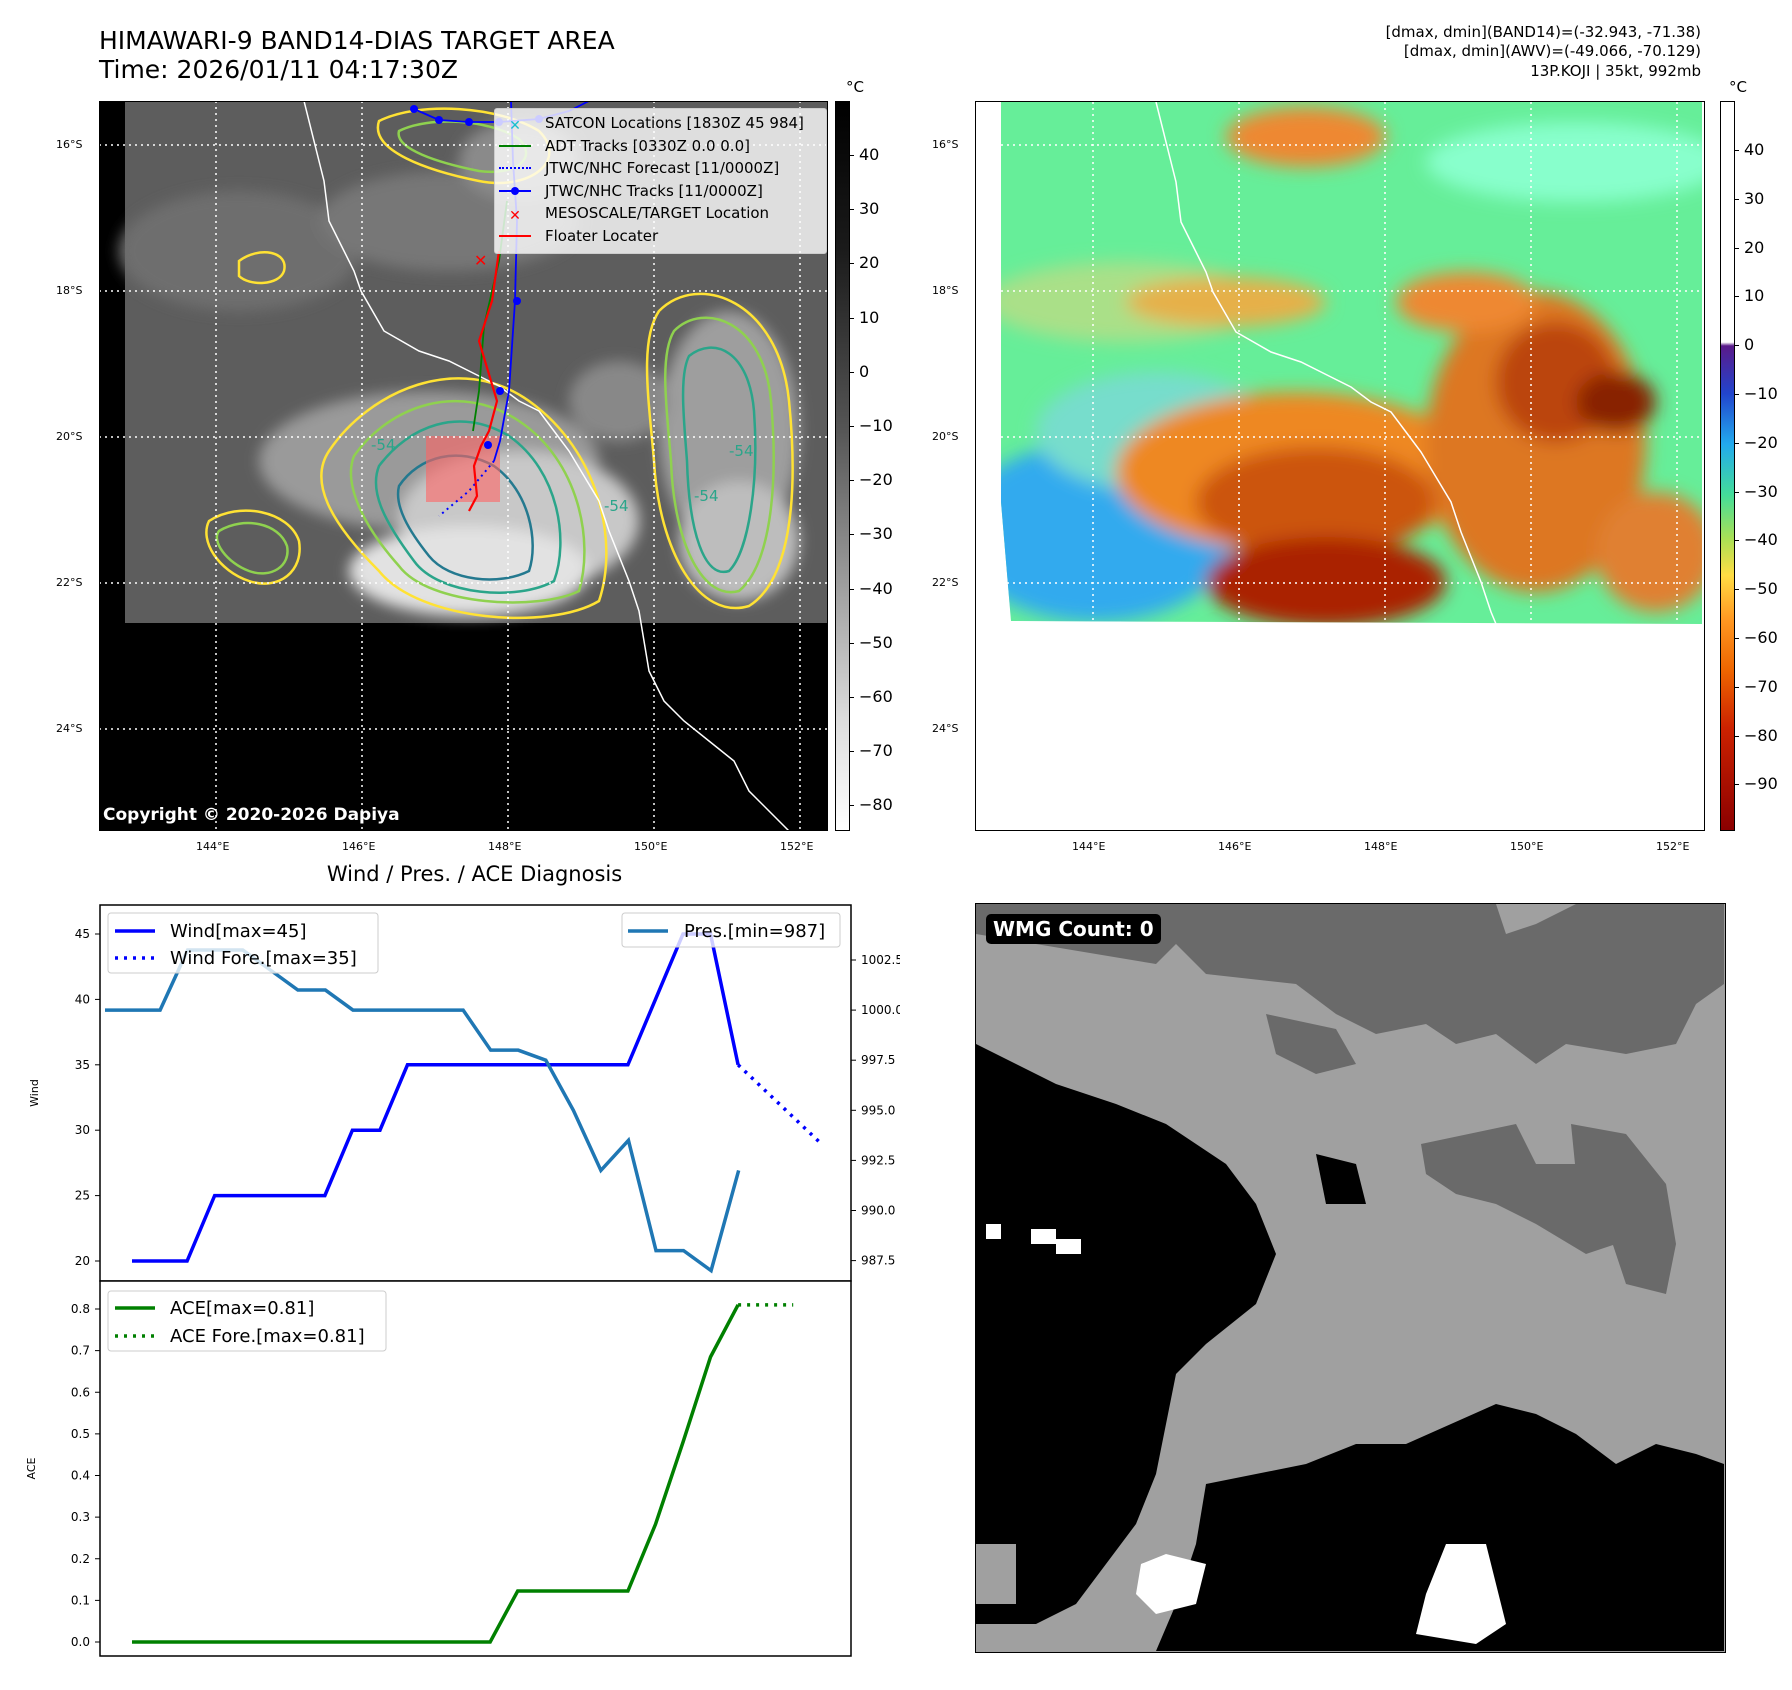 The image size is (1792, 1690). What do you see at coordinates (31, 1468) in the screenshot?
I see `ace-axis-label: ACE` at bounding box center [31, 1468].